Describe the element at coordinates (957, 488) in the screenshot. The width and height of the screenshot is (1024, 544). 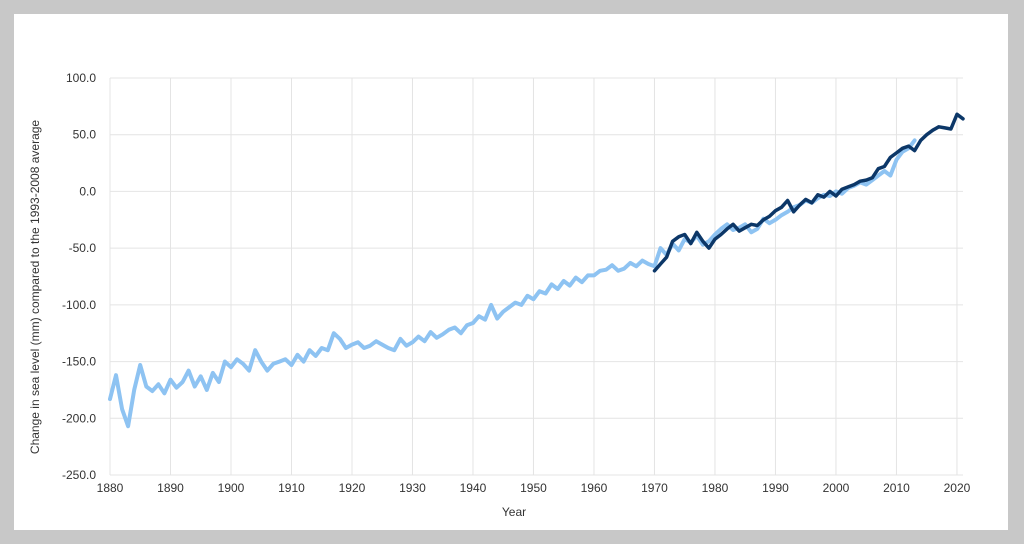
I see `x-tick-label: 2020` at that location.